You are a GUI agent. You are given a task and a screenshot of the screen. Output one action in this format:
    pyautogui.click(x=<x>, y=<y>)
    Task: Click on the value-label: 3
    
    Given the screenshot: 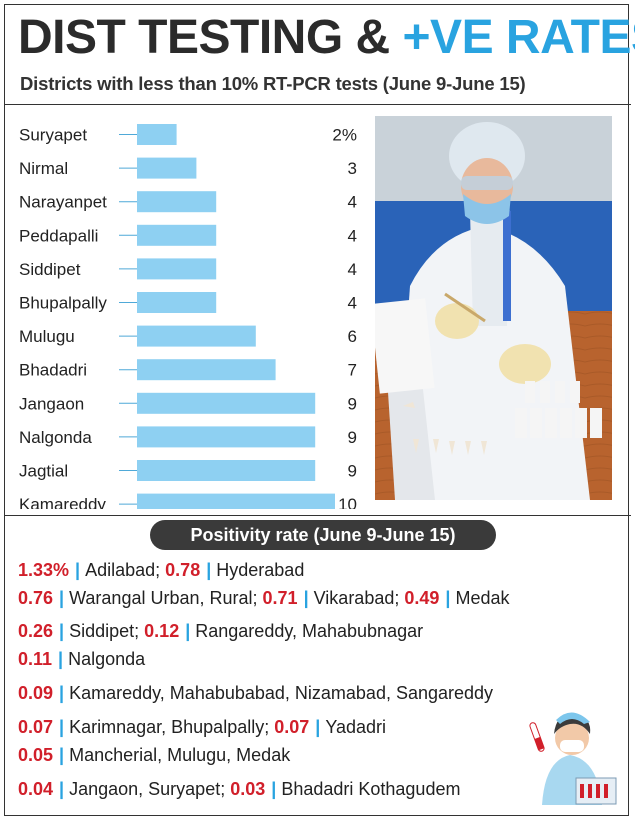 What is the action you would take?
    pyautogui.click(x=352, y=168)
    